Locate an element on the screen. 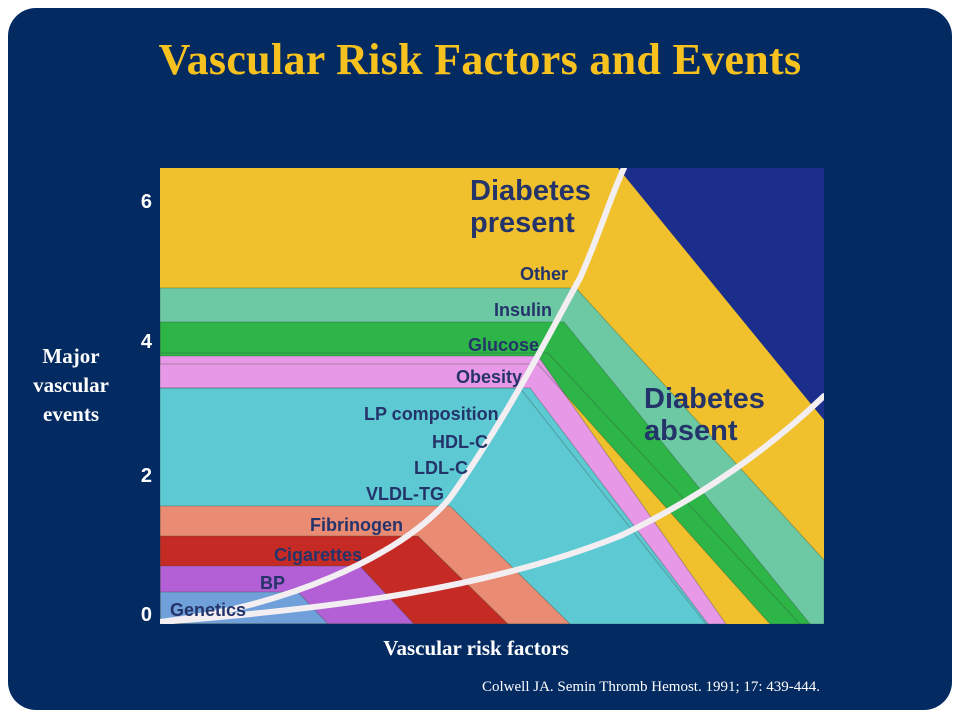 The height and width of the screenshot is (720, 960). layer-label-lp-composition: LP composition is located at coordinates (431, 414).